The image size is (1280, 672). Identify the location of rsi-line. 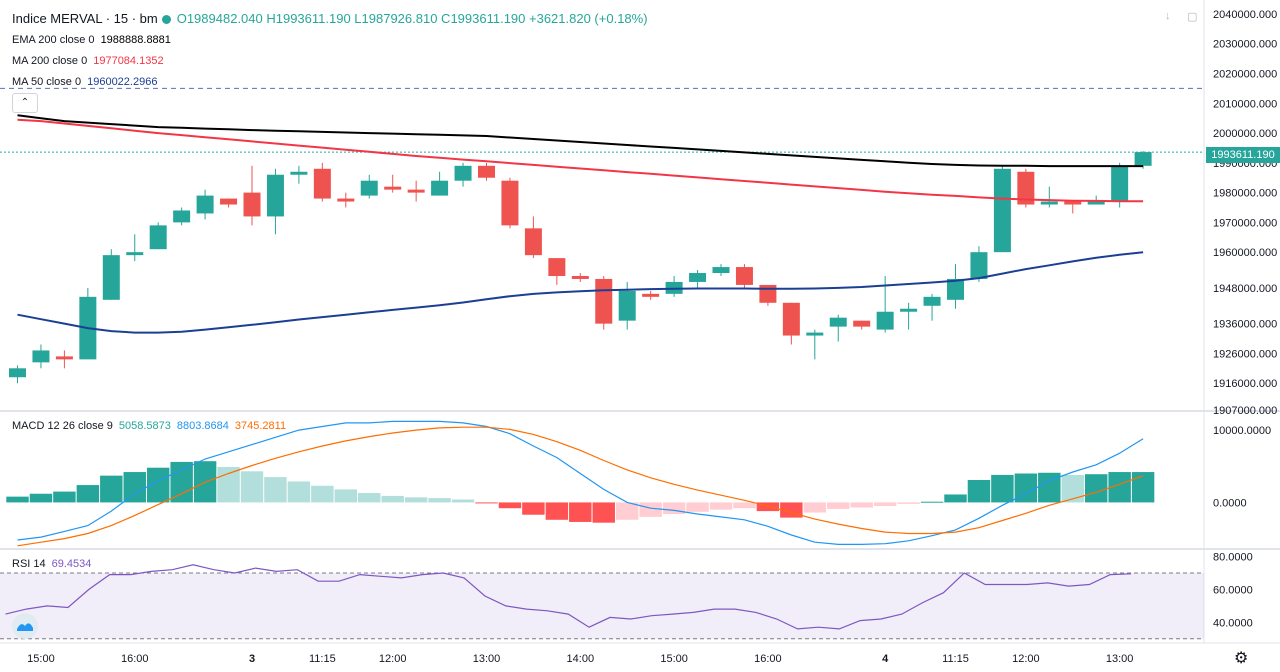
(568, 597).